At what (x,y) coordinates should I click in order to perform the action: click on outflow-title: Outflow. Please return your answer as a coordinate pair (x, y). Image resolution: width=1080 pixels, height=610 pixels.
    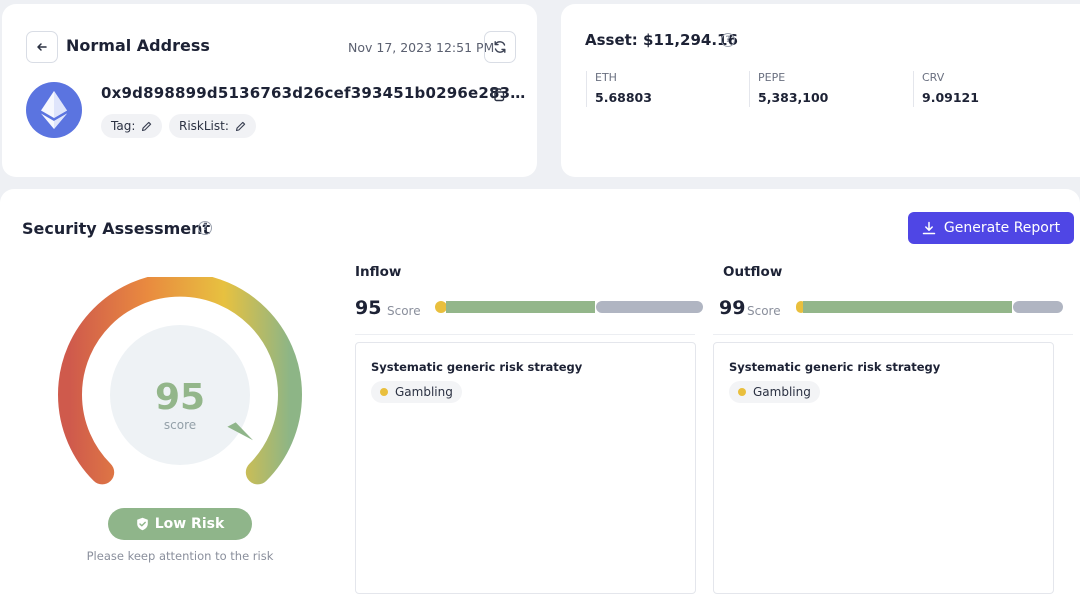
    Looking at the image, I should click on (753, 272).